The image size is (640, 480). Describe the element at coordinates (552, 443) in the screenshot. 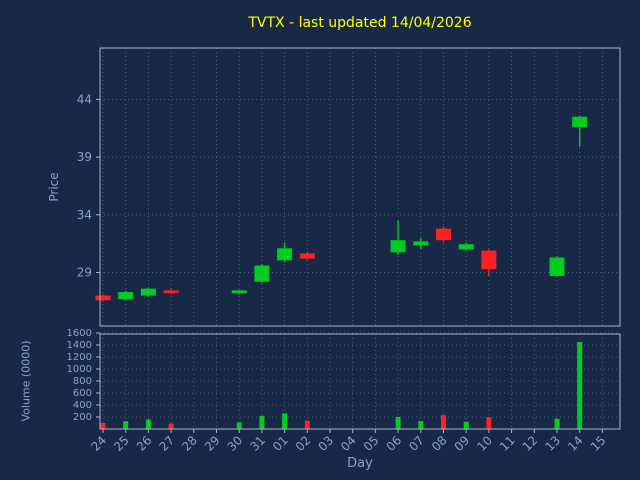

I see `x-tick-label: 13` at that location.